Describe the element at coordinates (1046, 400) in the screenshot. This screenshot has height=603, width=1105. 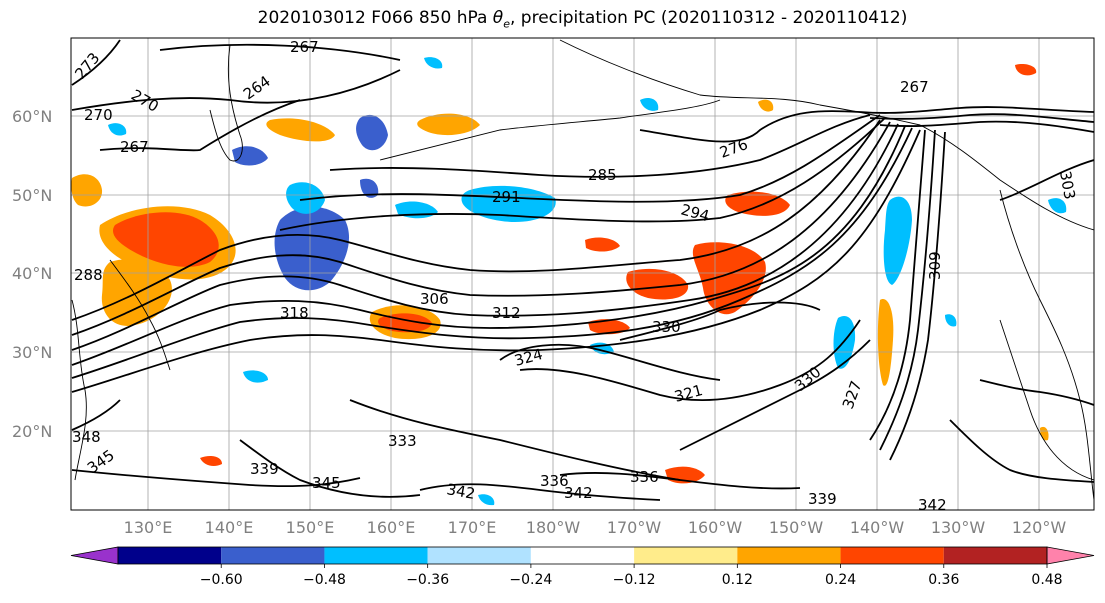
I see `coast-mexico` at that location.